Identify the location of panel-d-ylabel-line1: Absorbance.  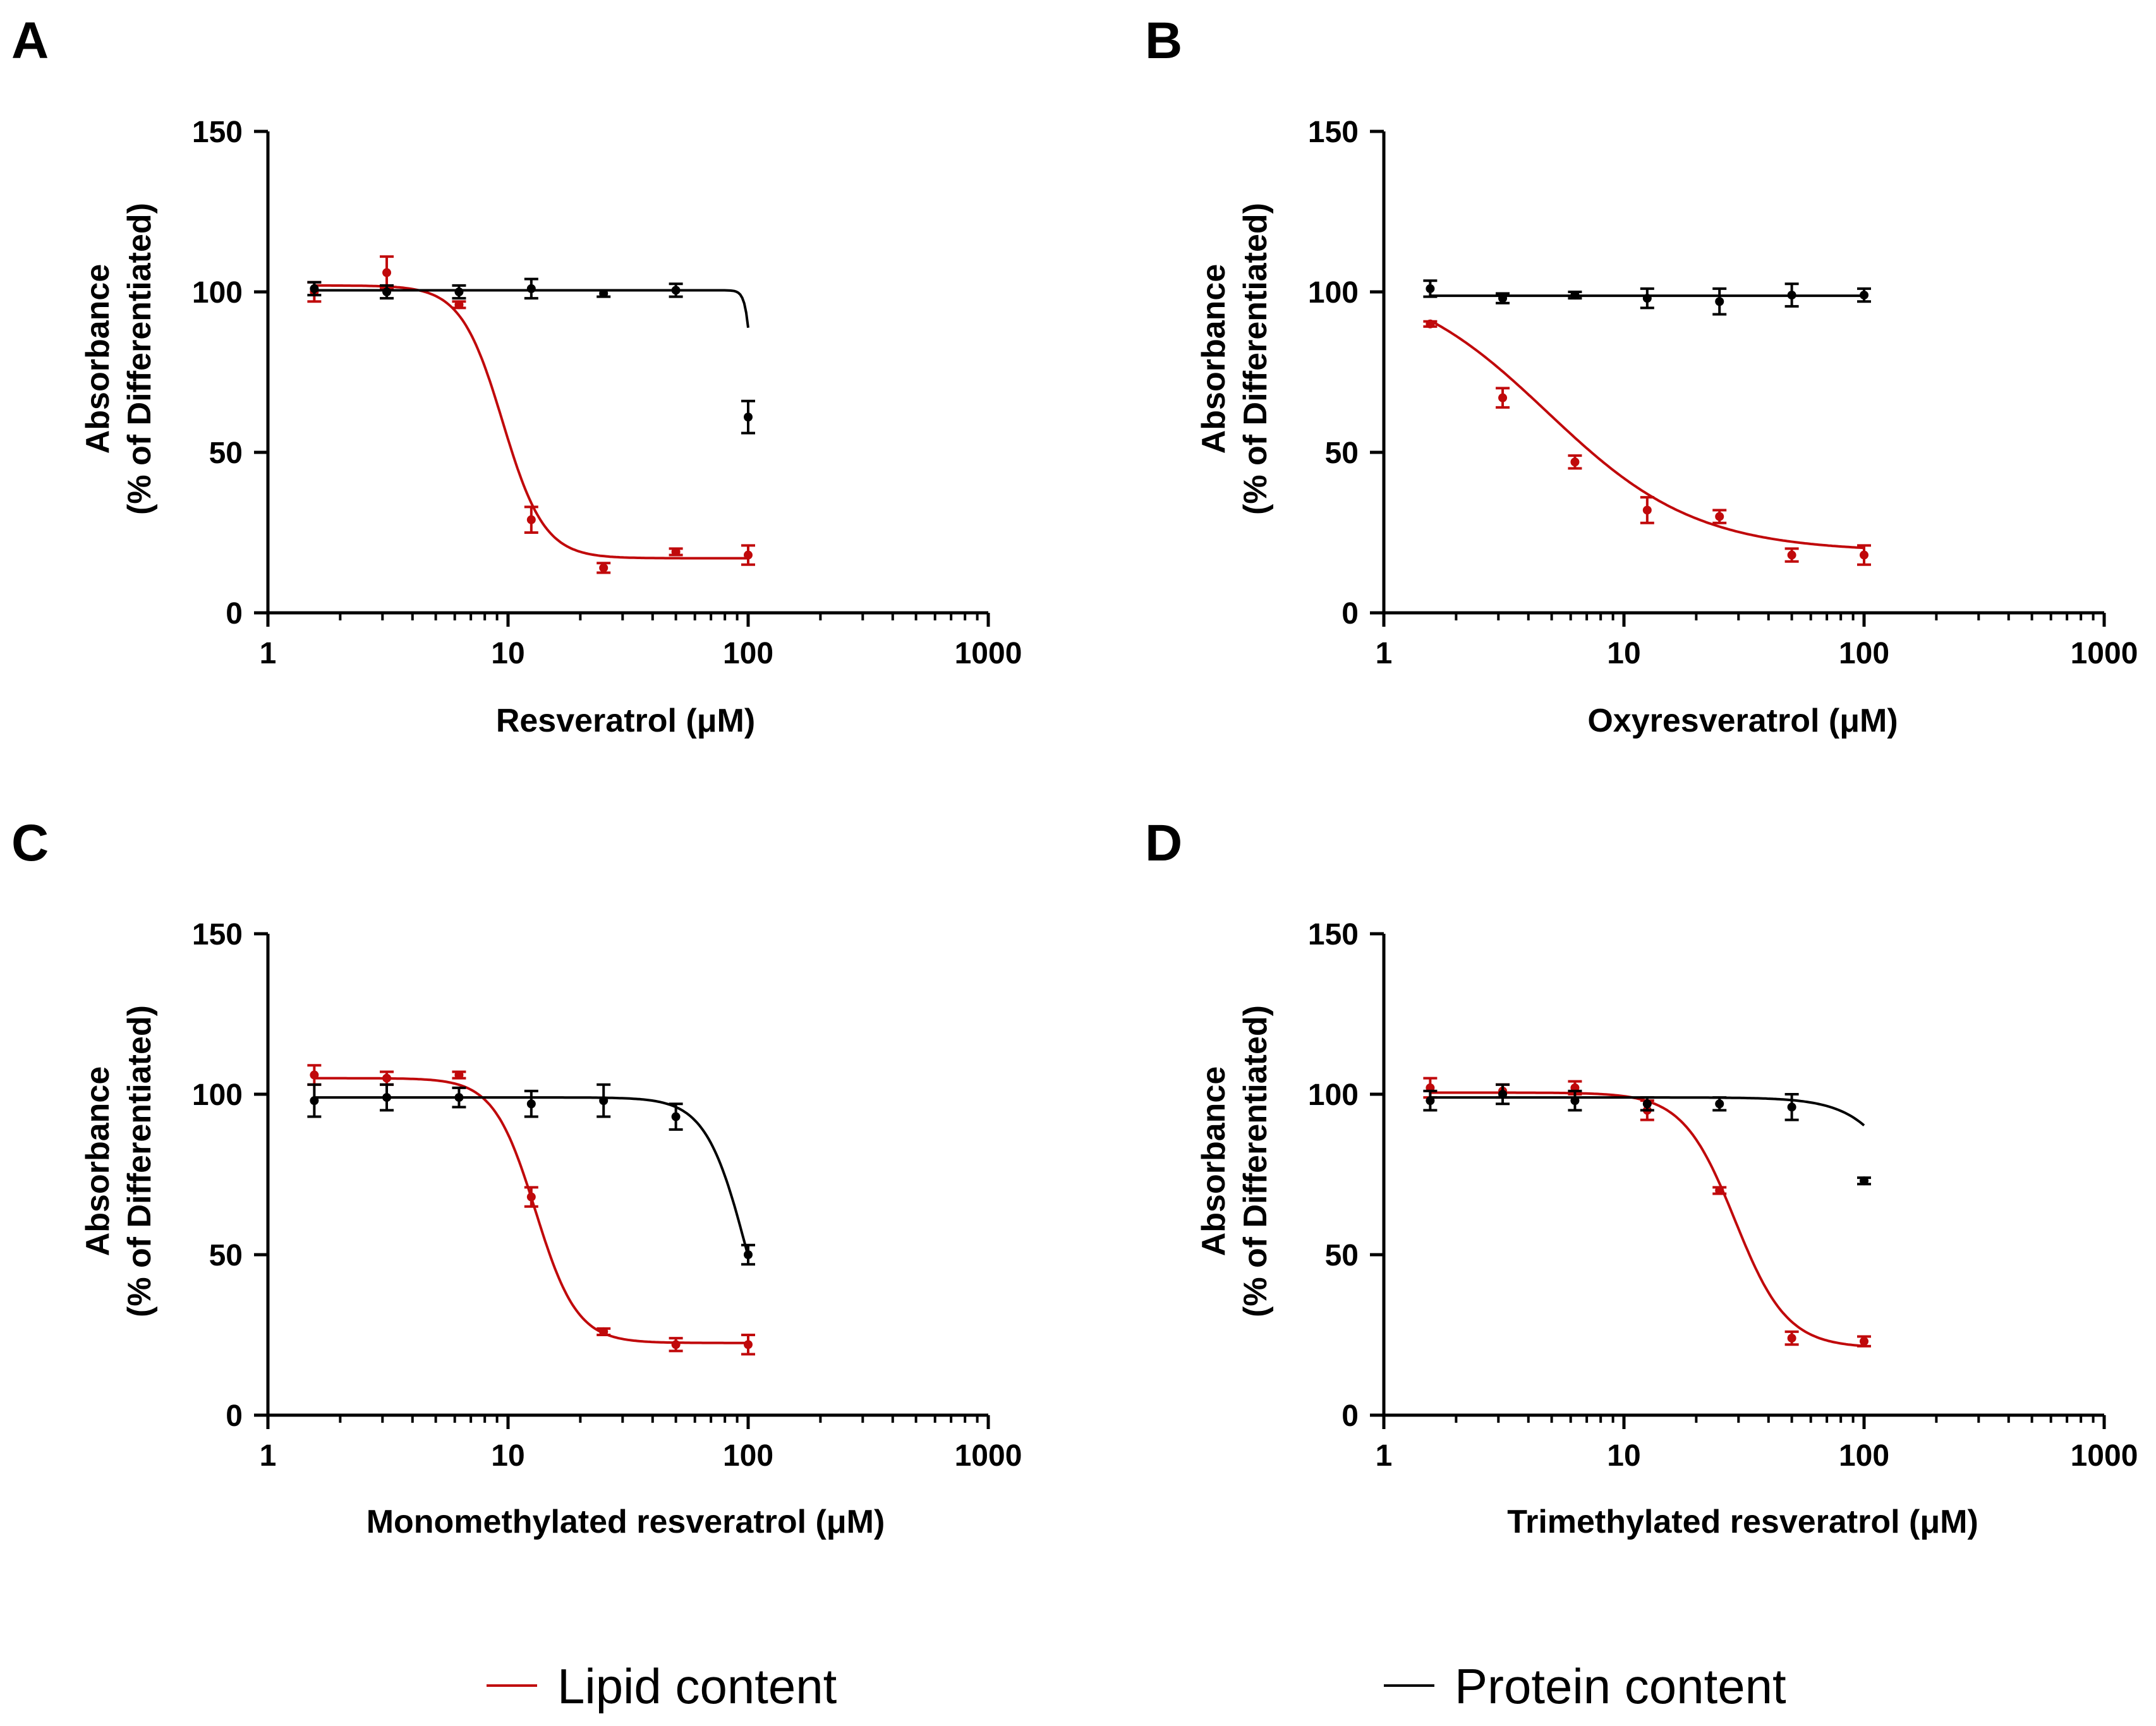
(1214, 1161).